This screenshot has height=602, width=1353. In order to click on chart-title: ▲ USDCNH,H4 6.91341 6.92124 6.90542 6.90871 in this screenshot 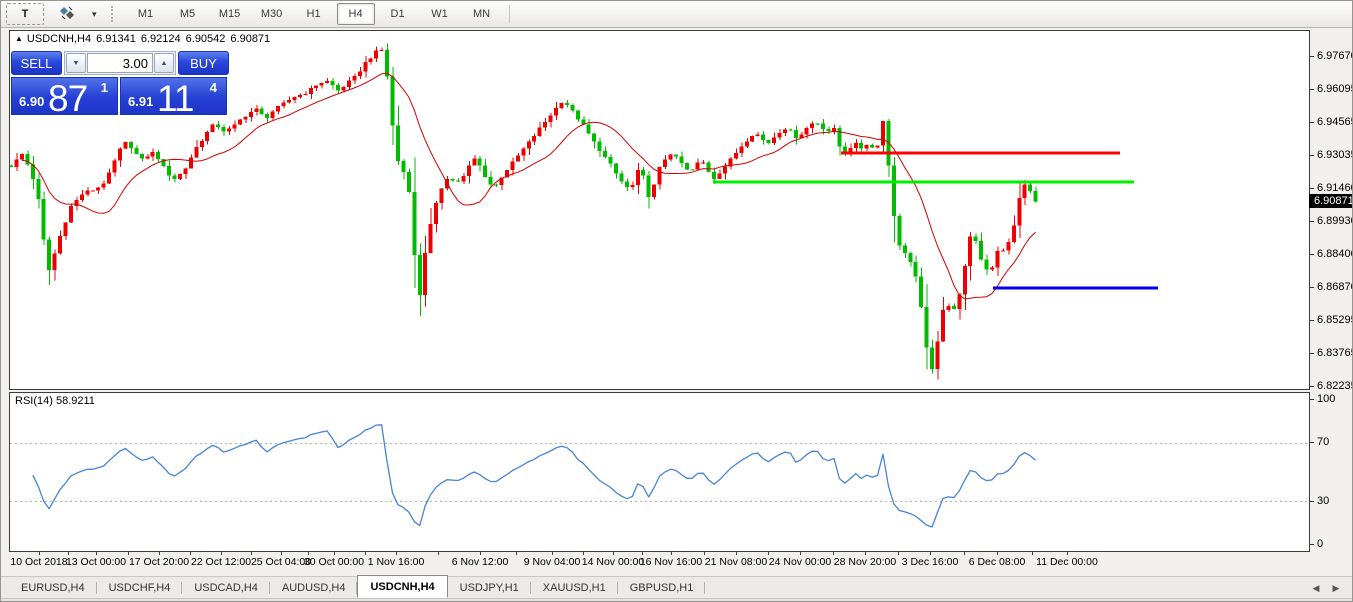, I will do `click(145, 39)`.